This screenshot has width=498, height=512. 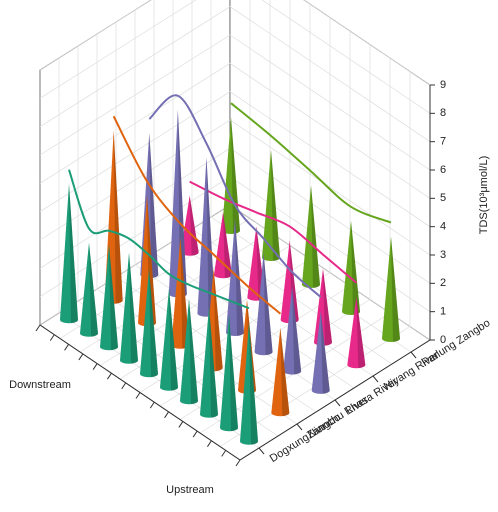 What do you see at coordinates (443, 85) in the screenshot?
I see `z-tick-label: 9` at bounding box center [443, 85].